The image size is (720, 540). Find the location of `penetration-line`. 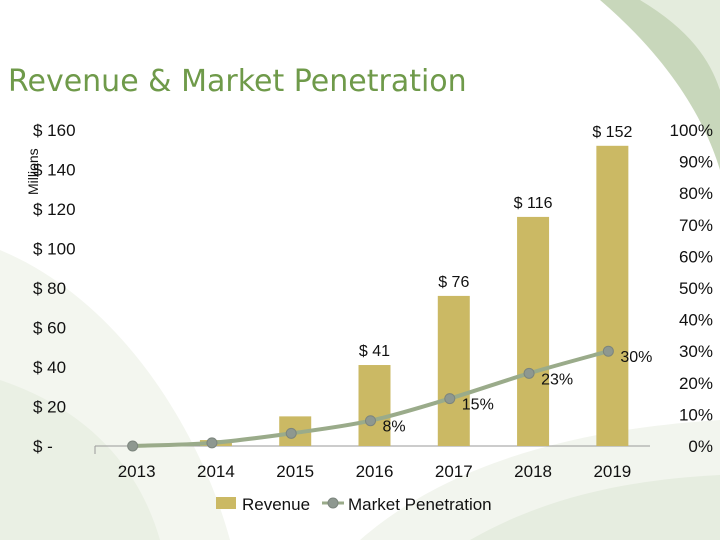

penetration-line is located at coordinates (370, 398).